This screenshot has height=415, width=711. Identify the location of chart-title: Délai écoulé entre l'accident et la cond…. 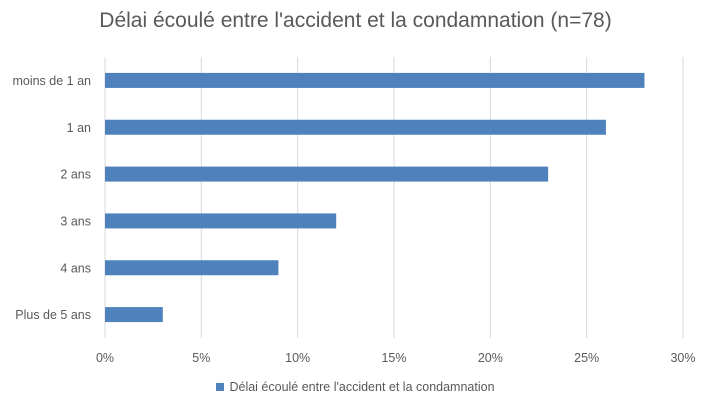
(355, 20).